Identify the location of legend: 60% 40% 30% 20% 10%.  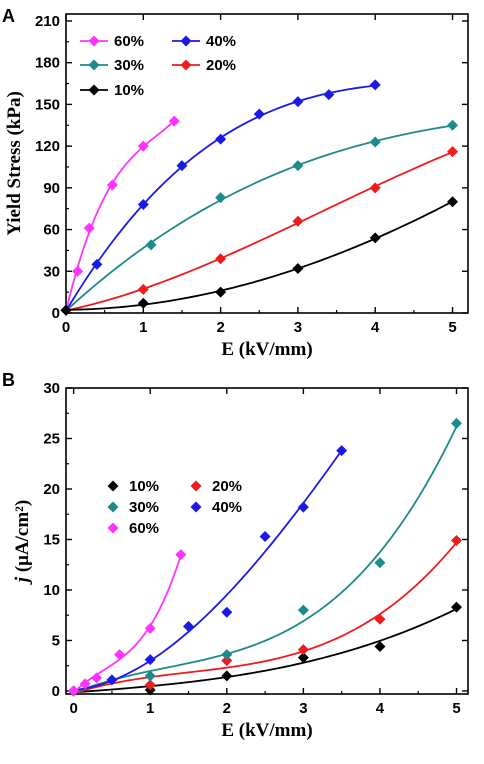
(158, 66).